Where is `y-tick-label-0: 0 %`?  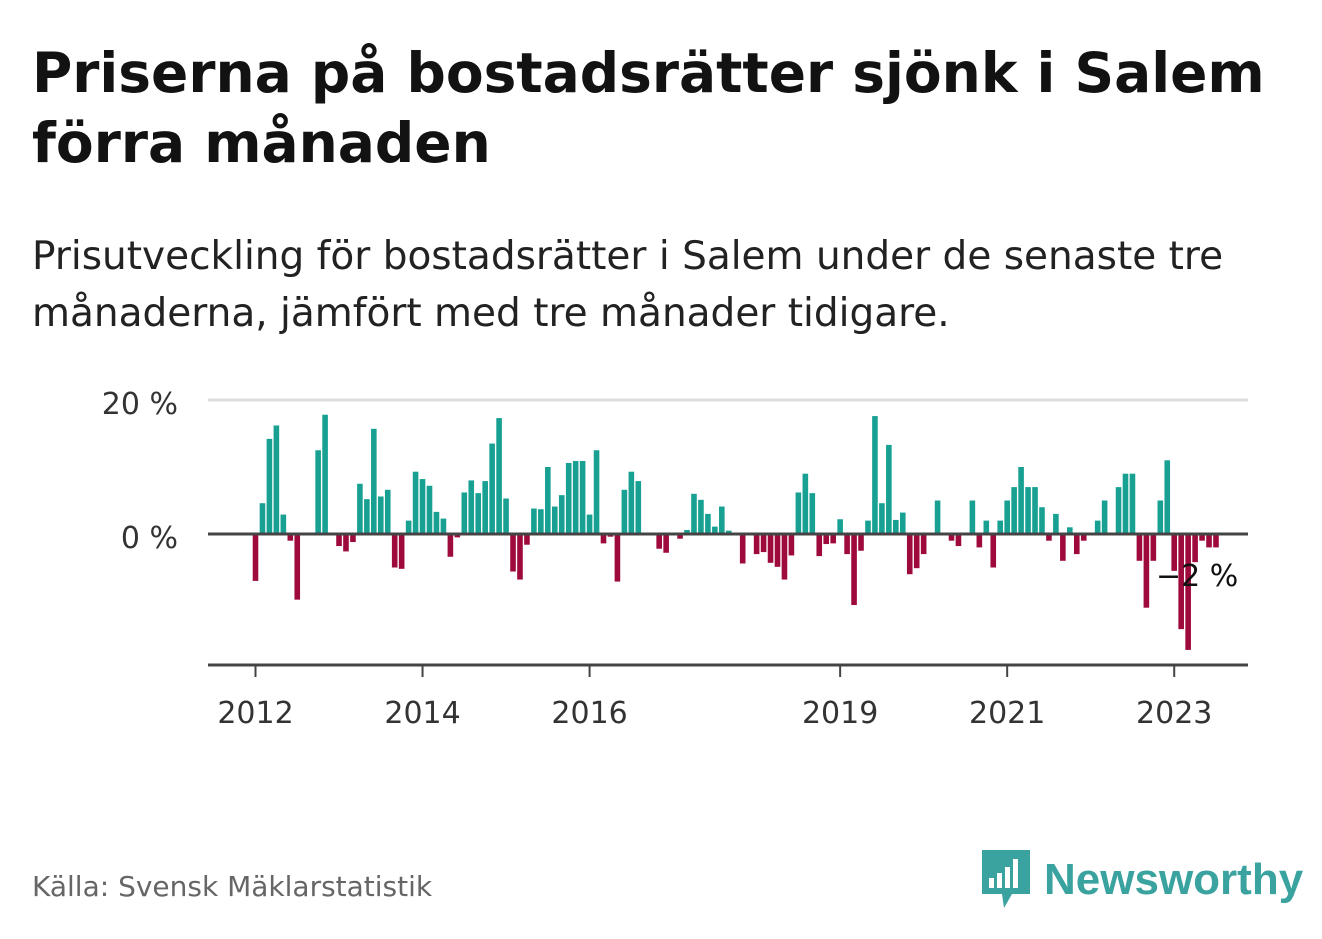 y-tick-label-0: 0 % is located at coordinates (149, 538).